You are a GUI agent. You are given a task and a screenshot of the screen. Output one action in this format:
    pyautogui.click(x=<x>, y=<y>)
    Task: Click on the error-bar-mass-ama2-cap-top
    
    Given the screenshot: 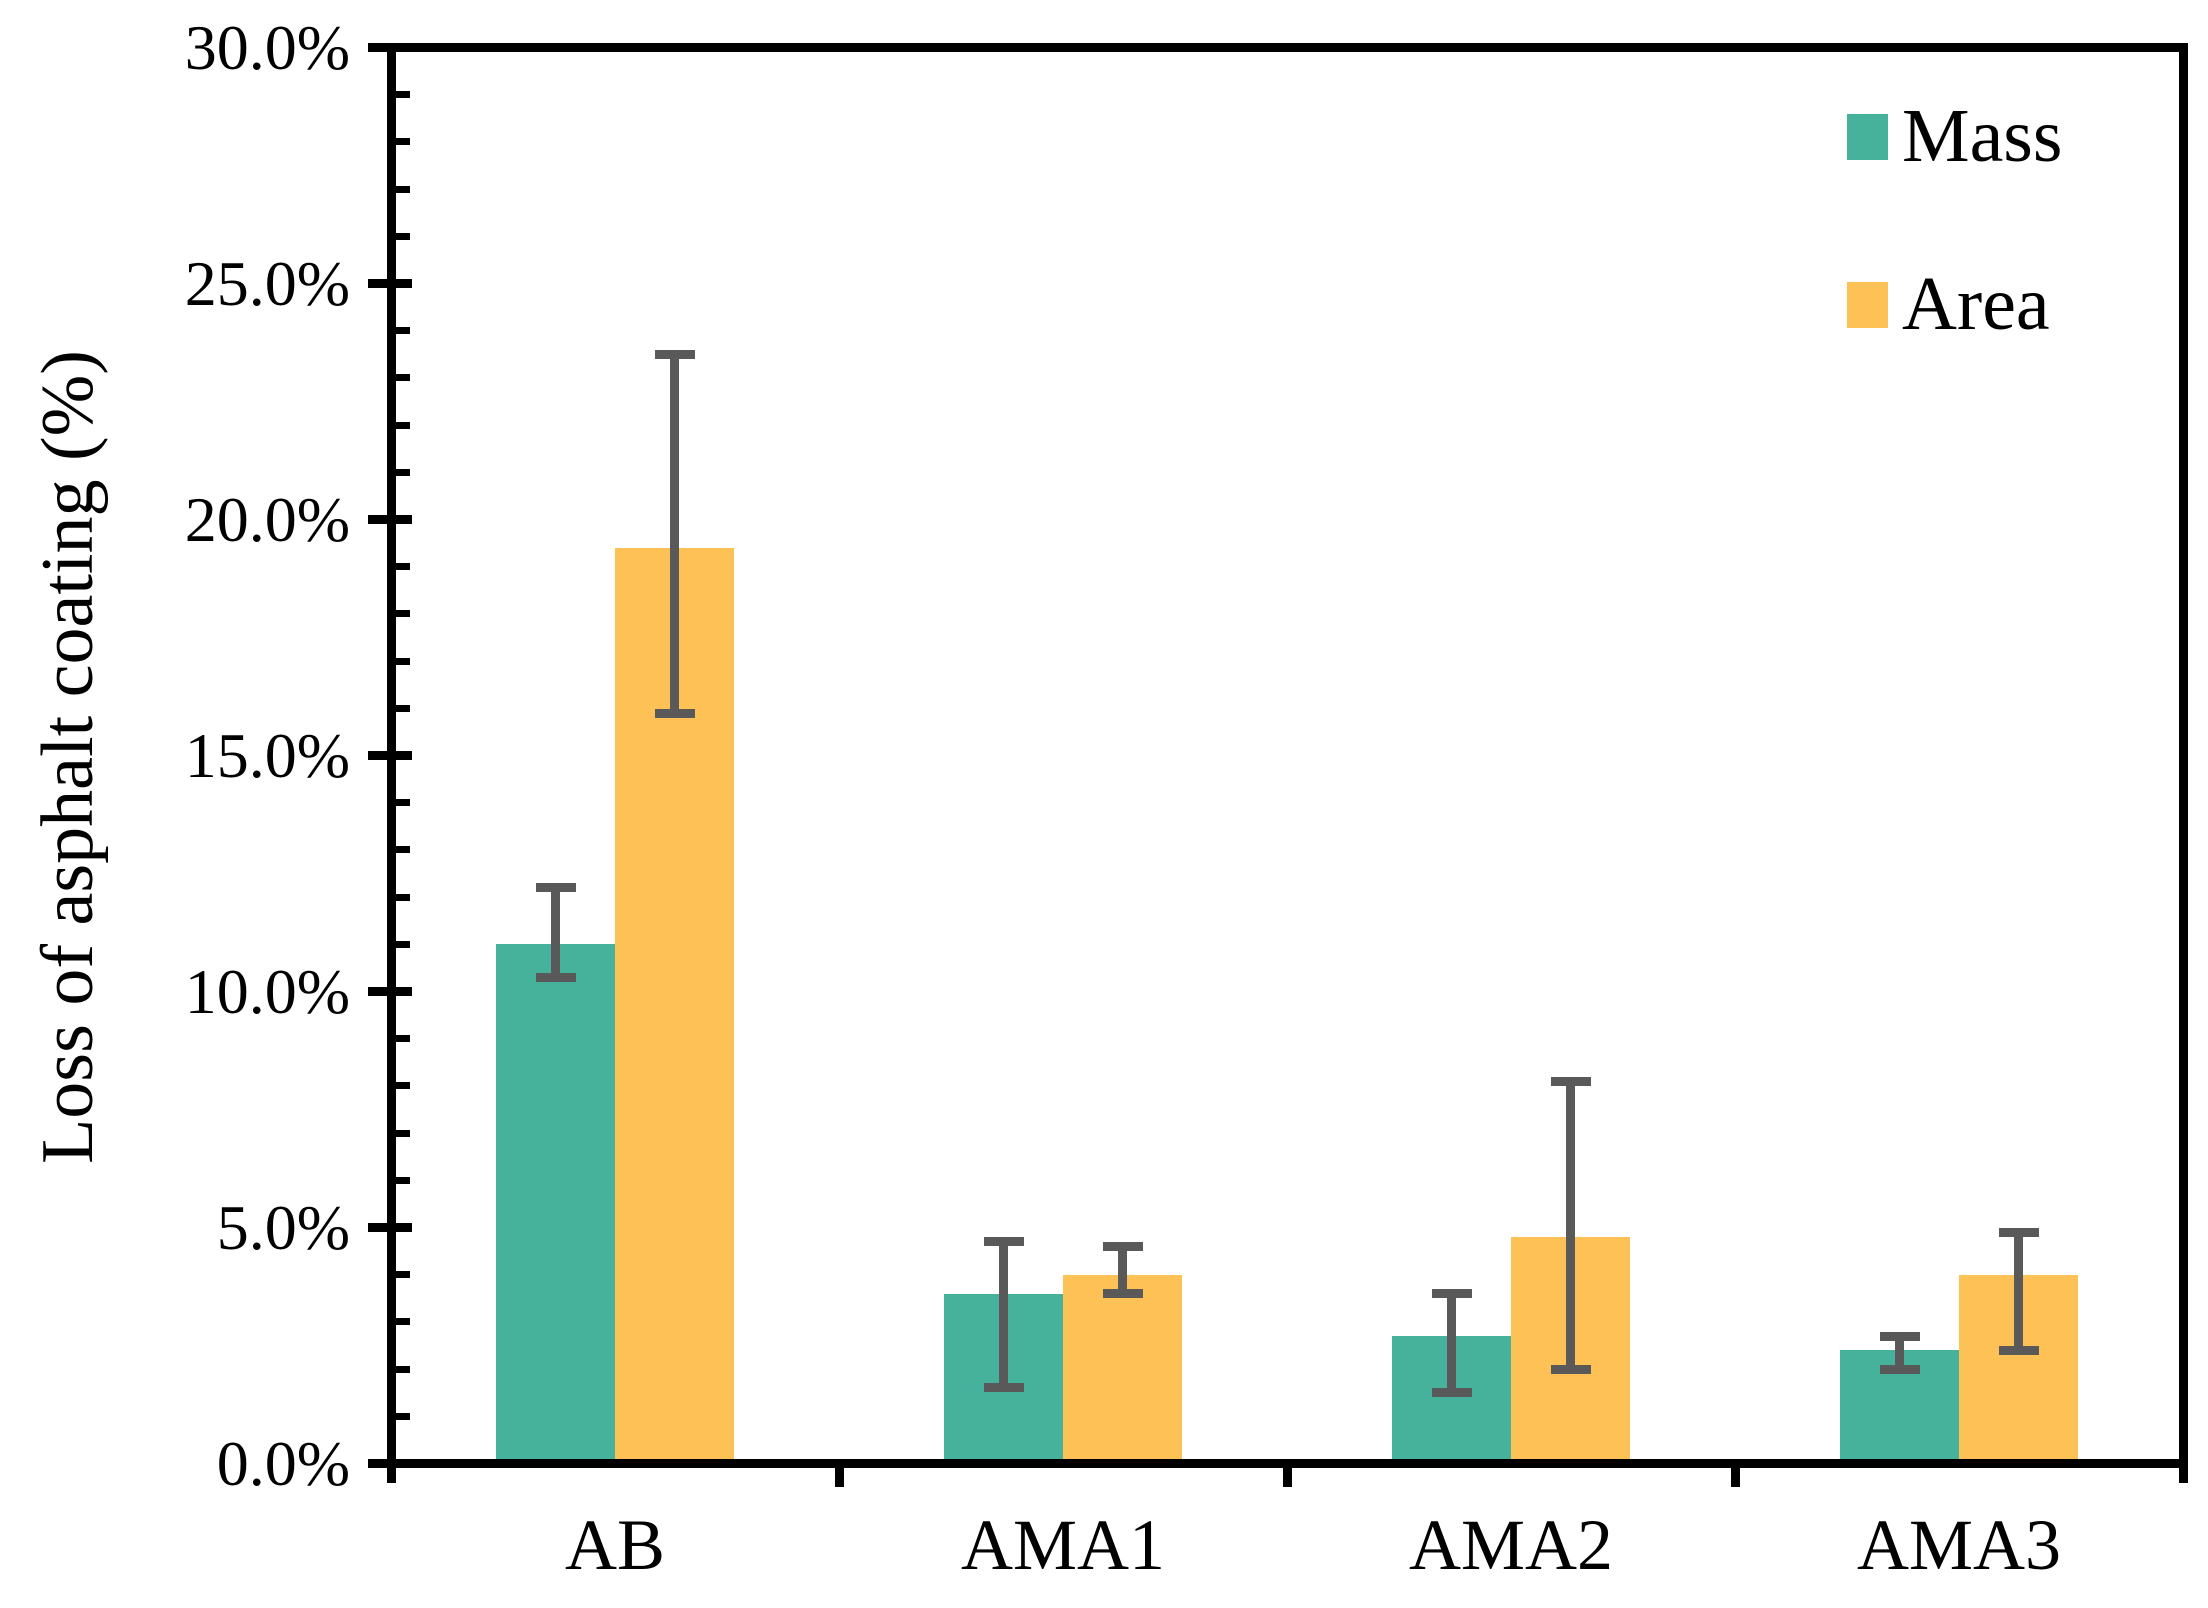 What is the action you would take?
    pyautogui.click(x=1451, y=1294)
    